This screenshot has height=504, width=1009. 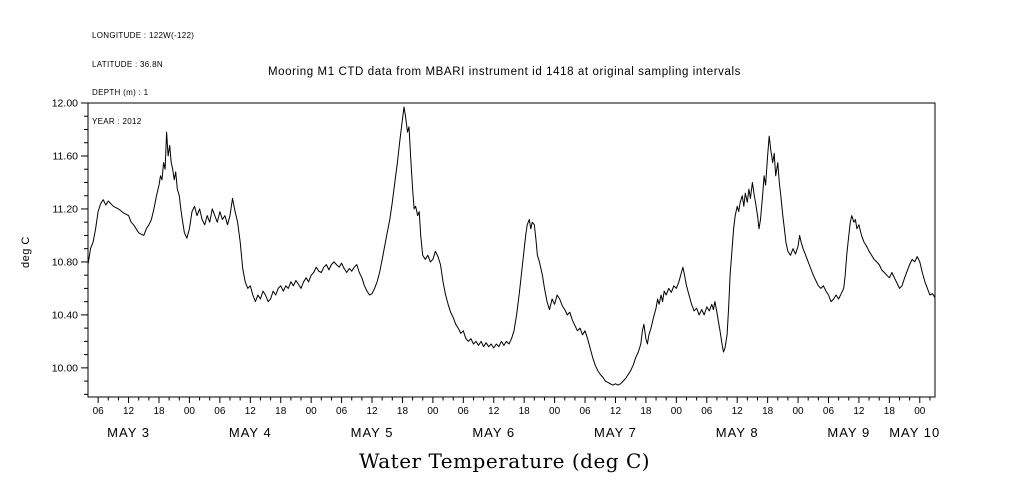 What do you see at coordinates (504, 461) in the screenshot?
I see `x-axis-title: Water Temperature (deg C)` at bounding box center [504, 461].